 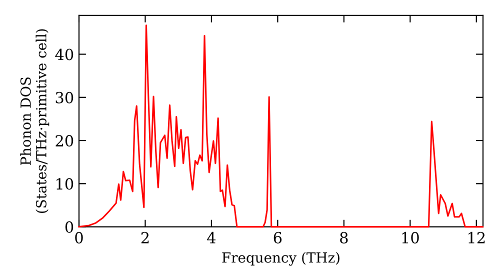 I want to click on y-tick-label: 10, so click(x=65, y=184).